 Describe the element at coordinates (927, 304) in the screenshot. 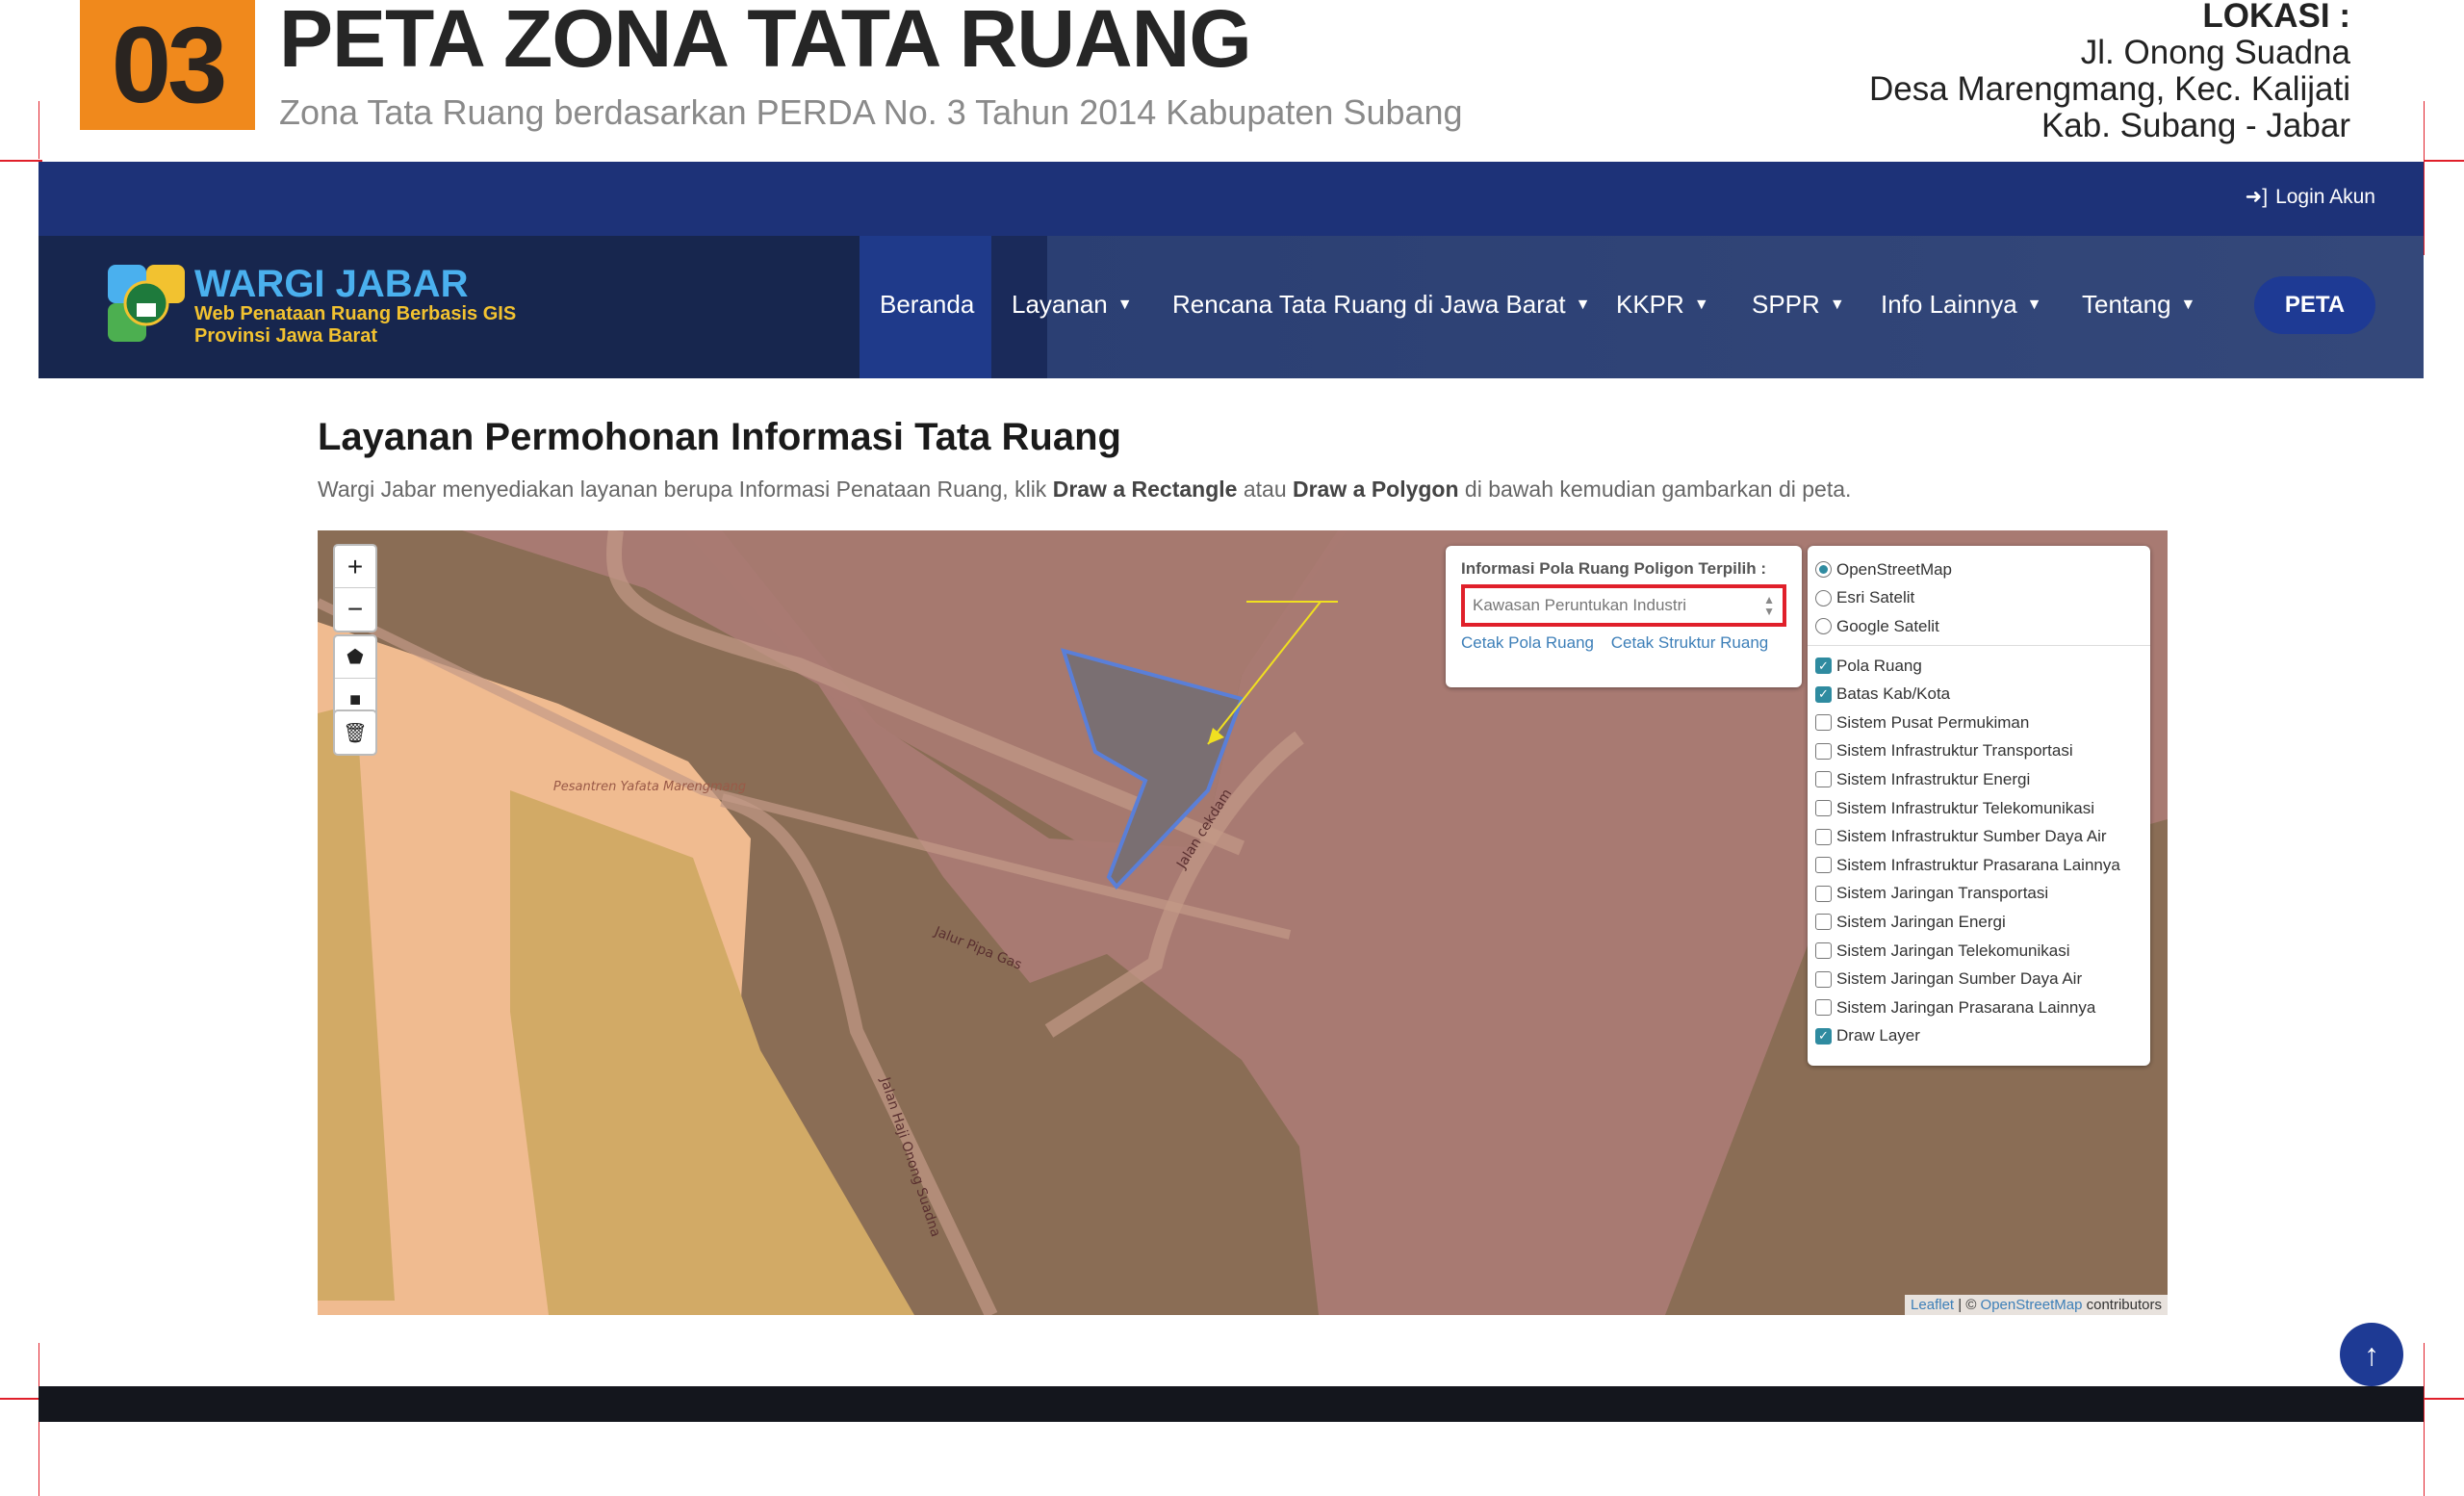

I see `nav-beranda: Beranda` at that location.